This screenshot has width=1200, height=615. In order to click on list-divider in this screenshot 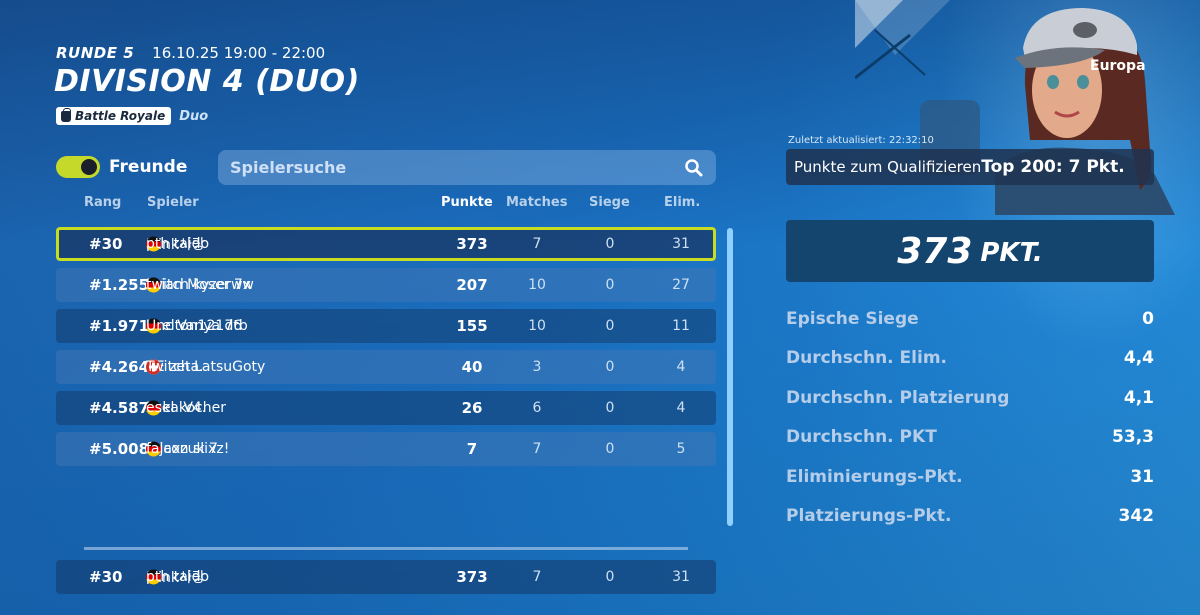, I will do `click(386, 548)`.